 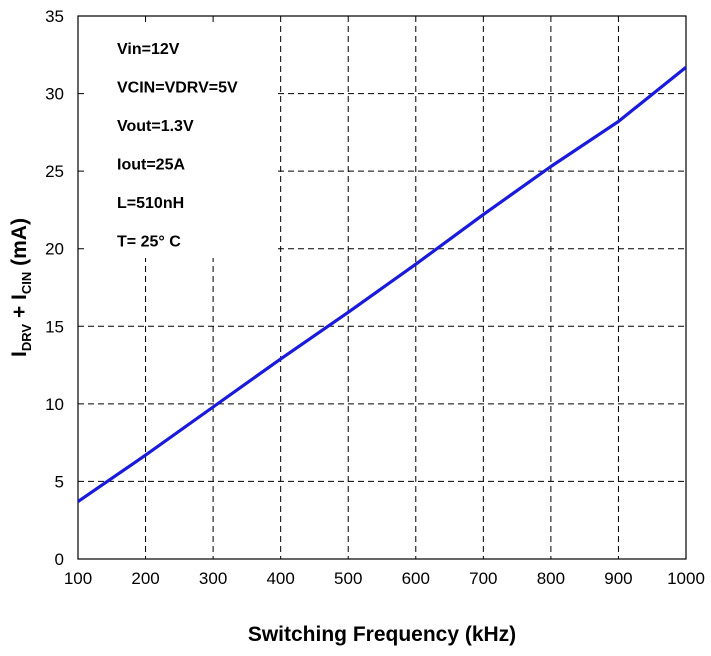 What do you see at coordinates (149, 242) in the screenshot?
I see `annotation-line: T= 25° C` at bounding box center [149, 242].